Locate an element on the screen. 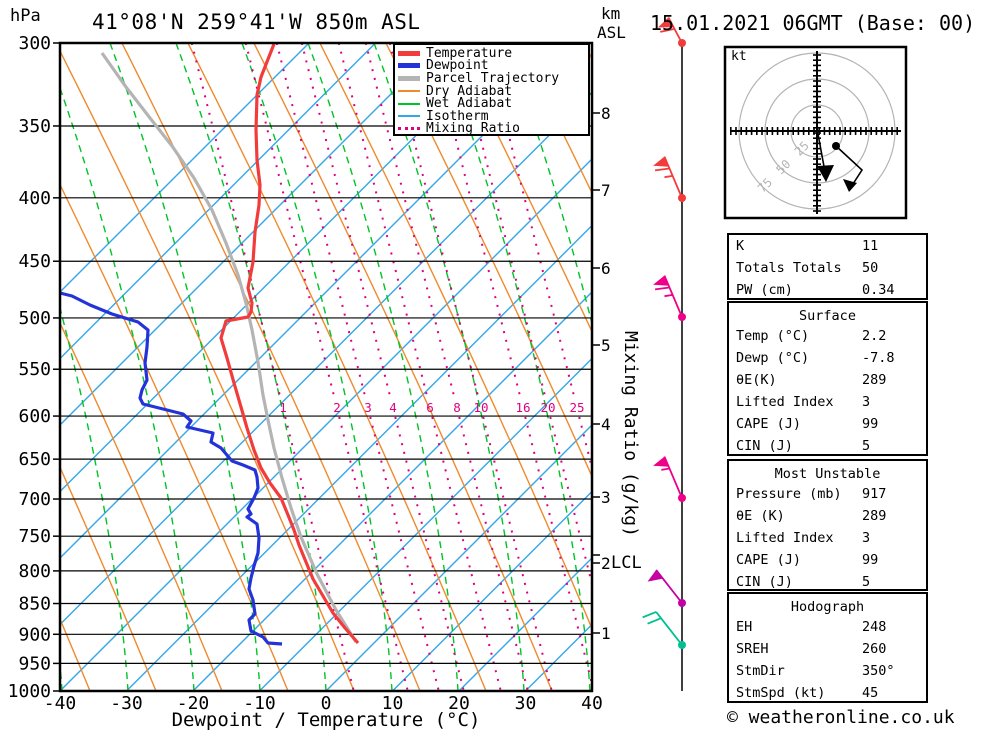  table-row-label: Temp (°C) is located at coordinates (773, 336).